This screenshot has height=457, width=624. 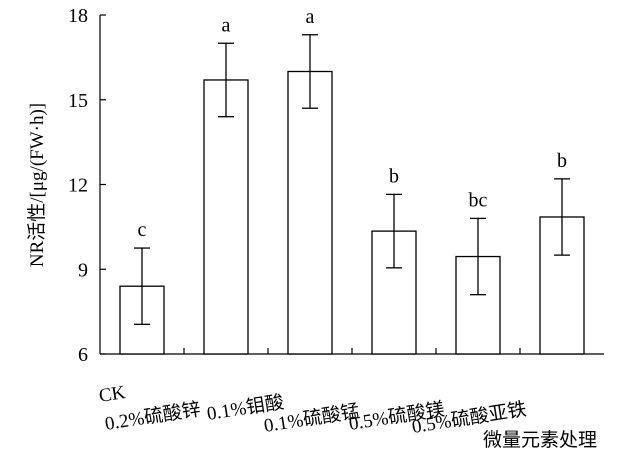 I want to click on category-label: CK, so click(x=112, y=394).